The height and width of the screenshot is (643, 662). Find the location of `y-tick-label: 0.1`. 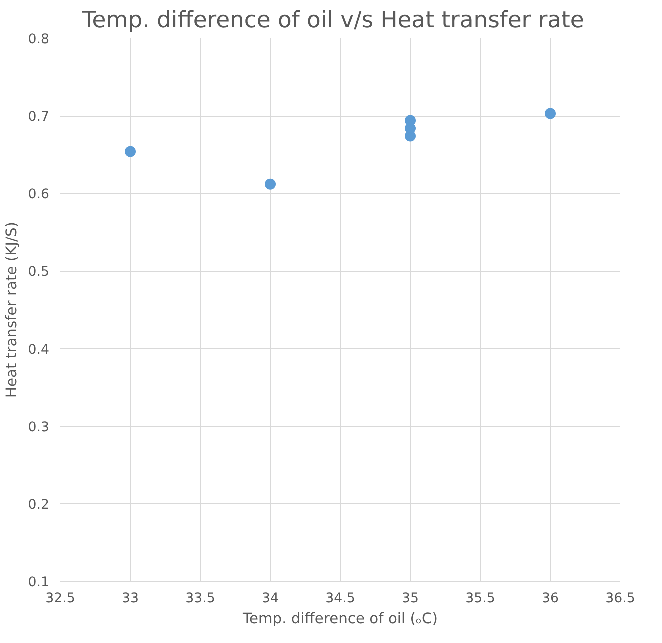

y-tick-label: 0.1 is located at coordinates (39, 583).